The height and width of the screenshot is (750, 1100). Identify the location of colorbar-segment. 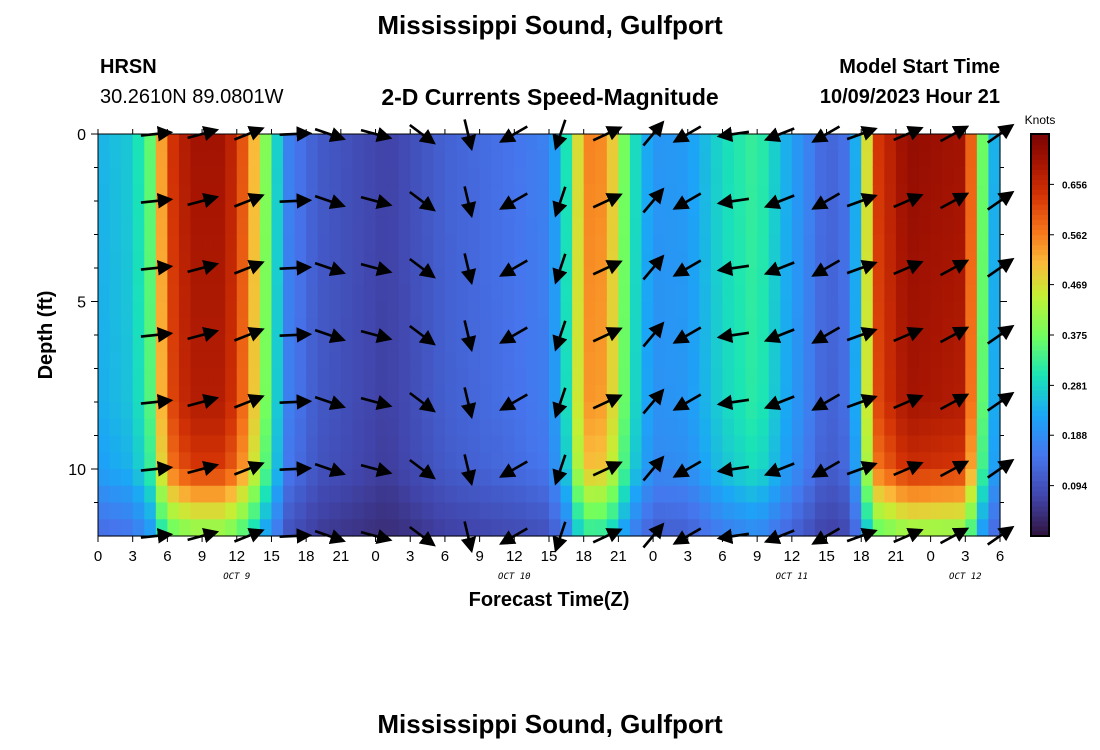
(1040, 157).